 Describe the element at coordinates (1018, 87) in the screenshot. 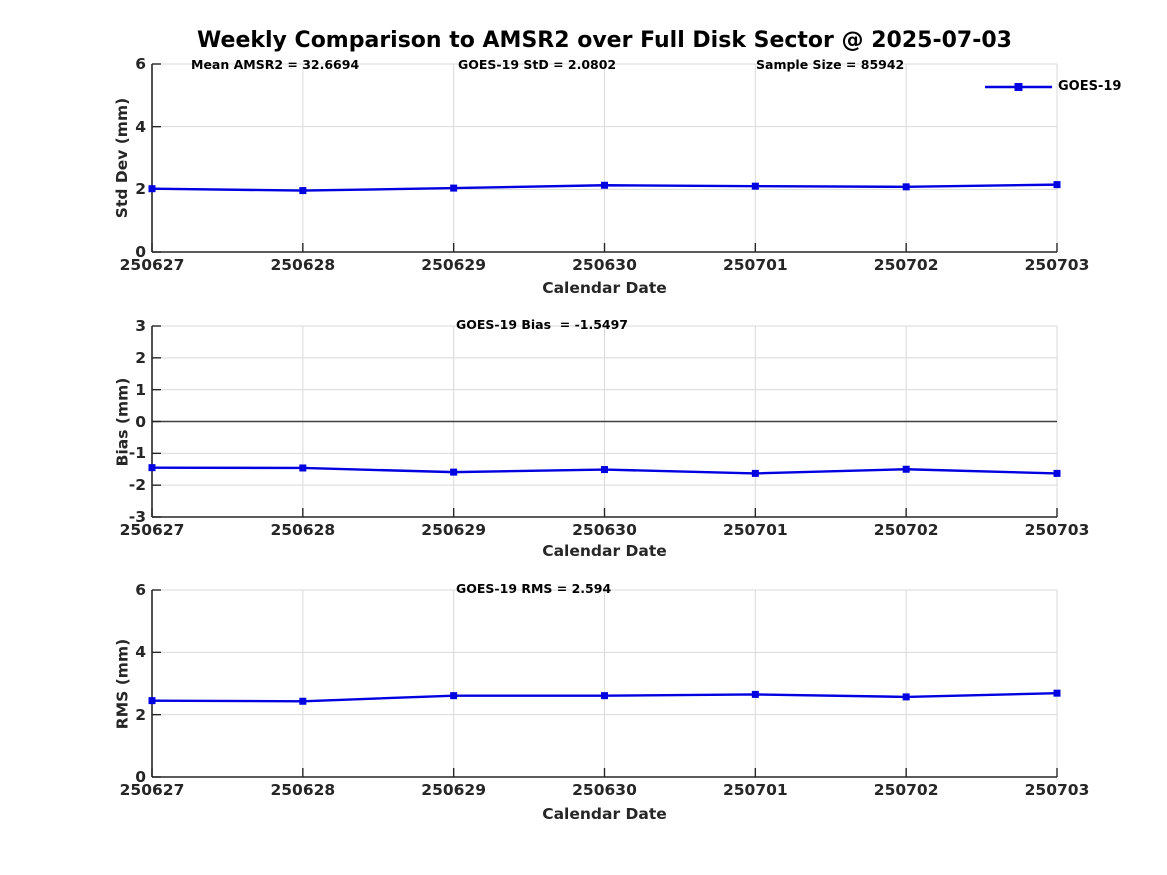

I see `legend-marker-sample` at that location.